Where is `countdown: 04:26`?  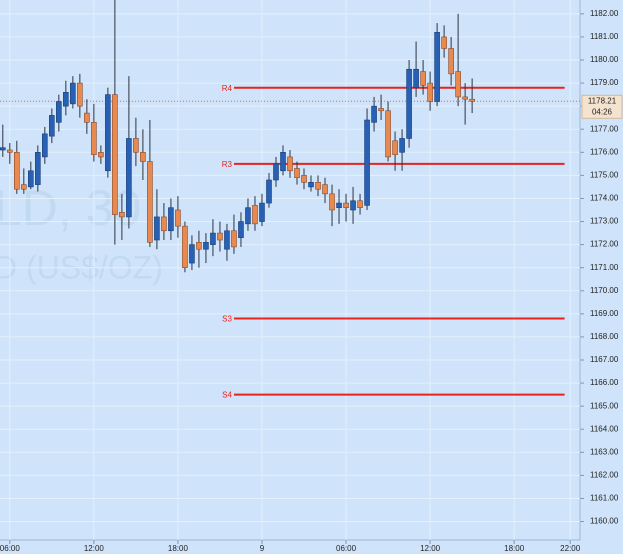
countdown: 04:26 is located at coordinates (602, 111).